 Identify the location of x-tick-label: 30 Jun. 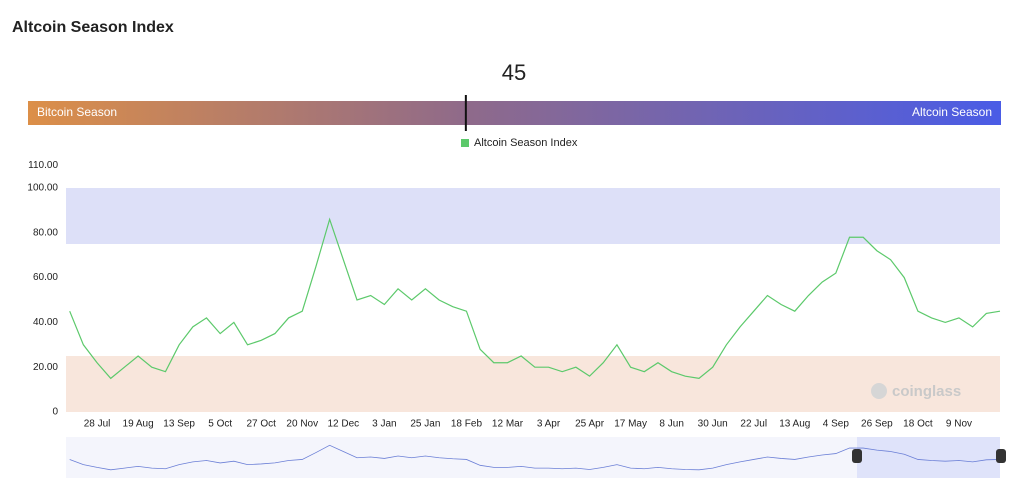
(713, 424).